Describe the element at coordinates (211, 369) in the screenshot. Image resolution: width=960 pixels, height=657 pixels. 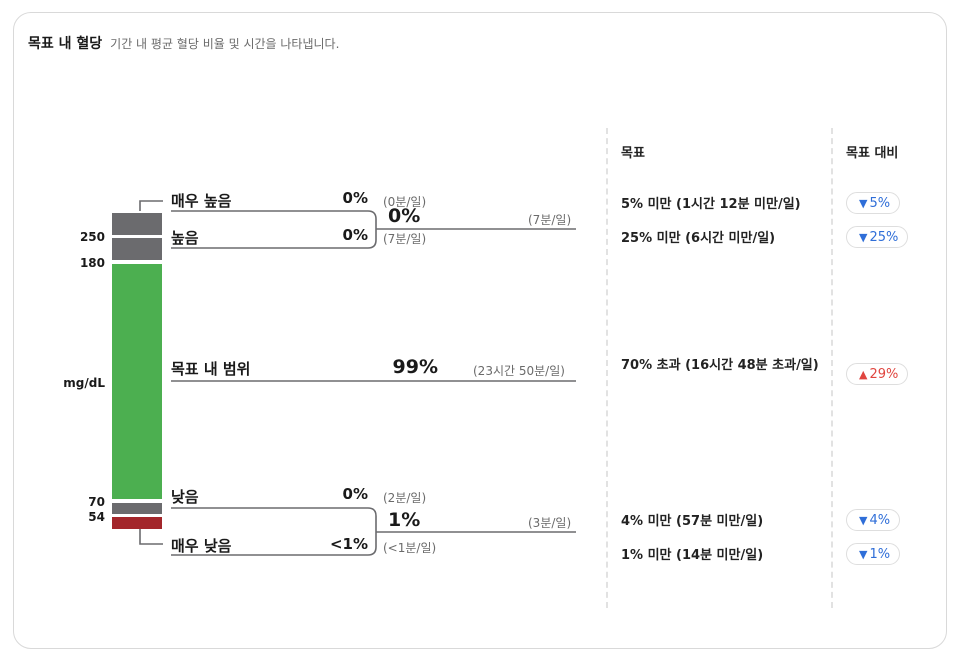
I see `label-in-range: 목표 내 범위` at that location.